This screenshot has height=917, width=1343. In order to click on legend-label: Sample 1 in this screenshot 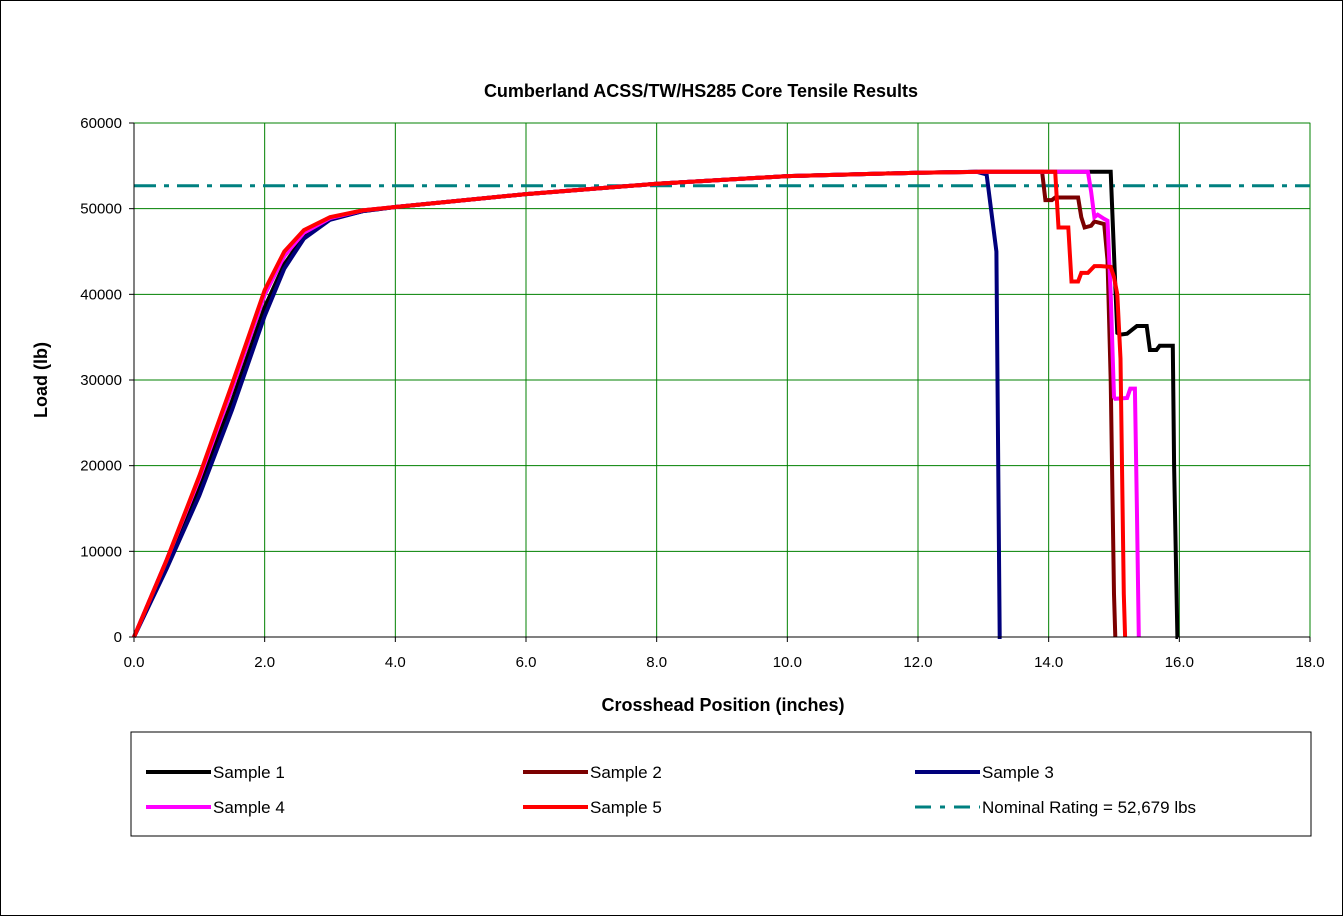, I will do `click(249, 772)`.